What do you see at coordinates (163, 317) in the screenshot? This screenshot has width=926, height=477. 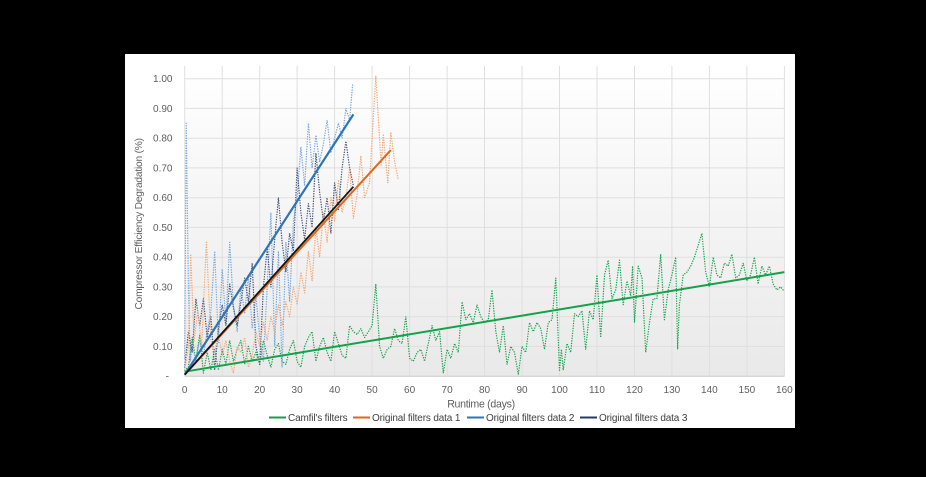 I see `svg-text: 0.20` at bounding box center [163, 317].